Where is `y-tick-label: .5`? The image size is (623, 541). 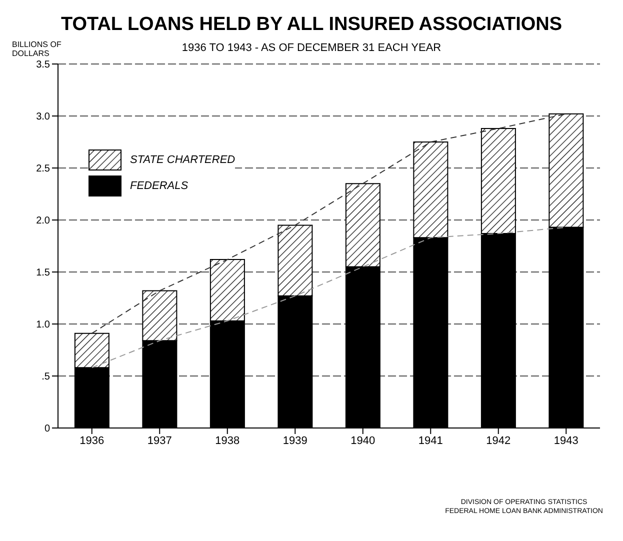 y-tick-label: .5 is located at coordinates (46, 377).